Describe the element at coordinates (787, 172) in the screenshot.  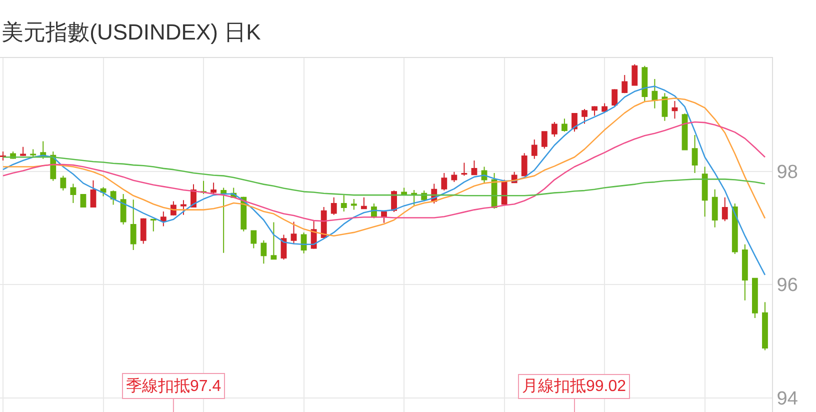
I see `y-tick-label: 98` at that location.